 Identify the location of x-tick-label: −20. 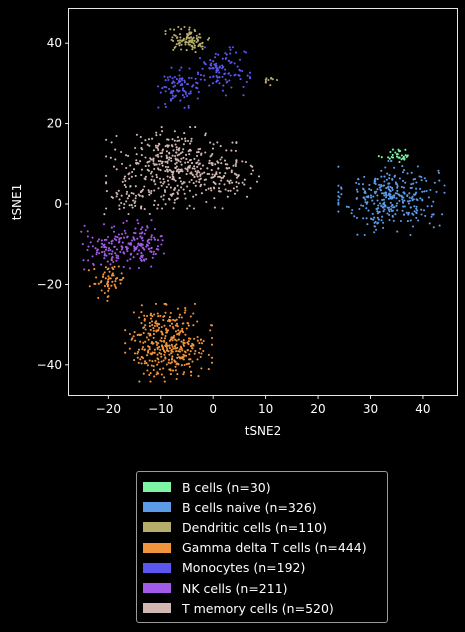
(108, 409).